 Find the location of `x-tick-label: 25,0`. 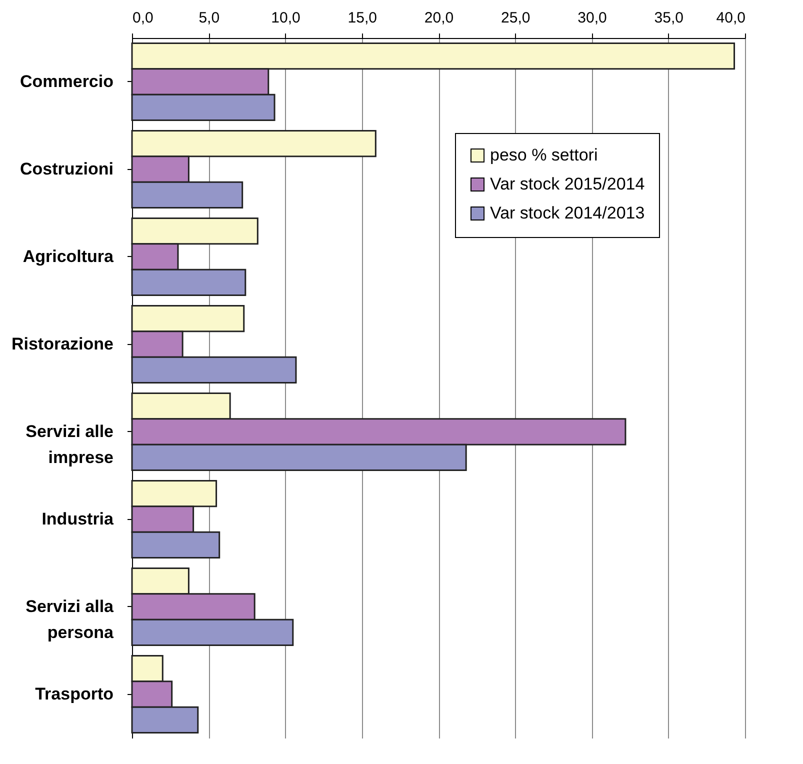

x-tick-label: 25,0 is located at coordinates (515, 18).